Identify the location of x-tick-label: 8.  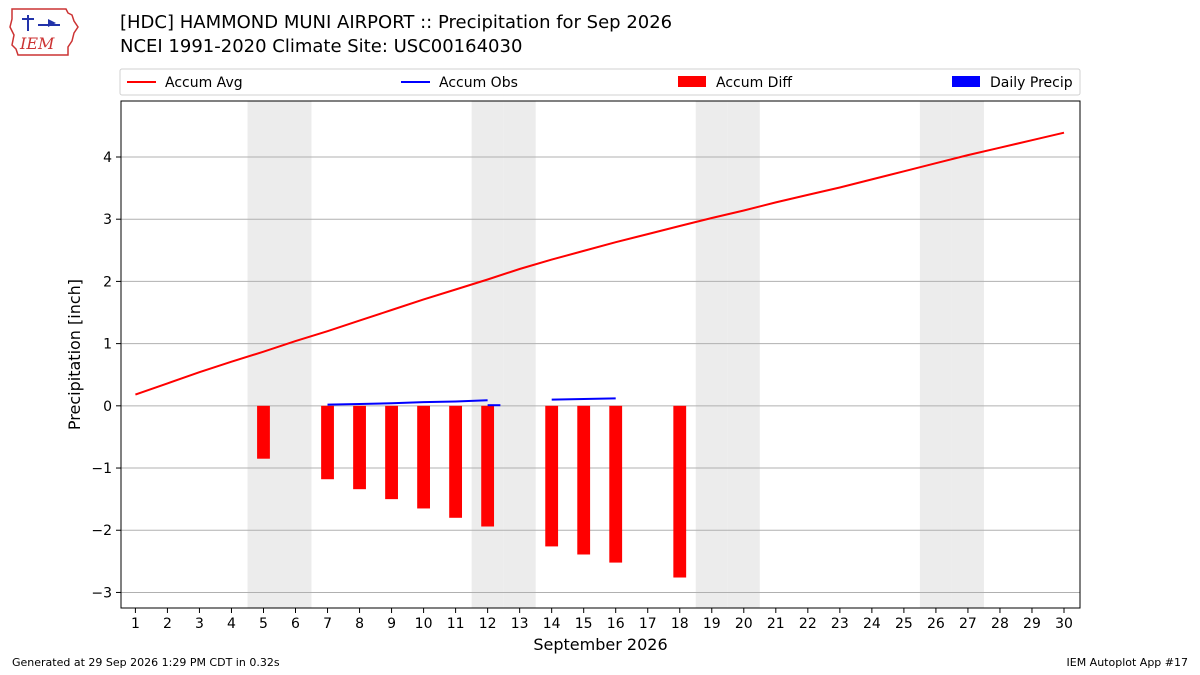
(359, 624).